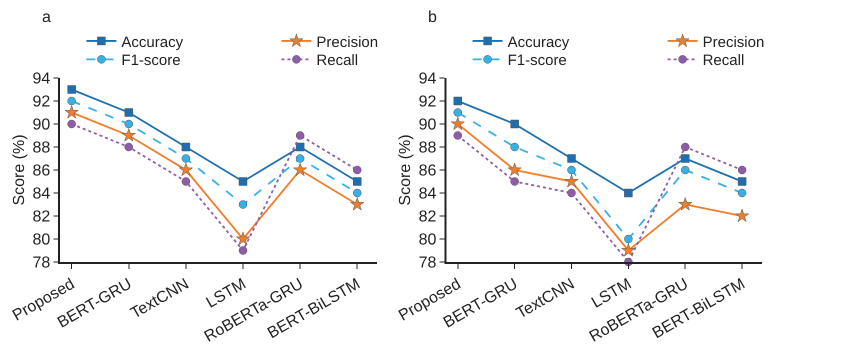  I want to click on chart-title: b, so click(432, 17).